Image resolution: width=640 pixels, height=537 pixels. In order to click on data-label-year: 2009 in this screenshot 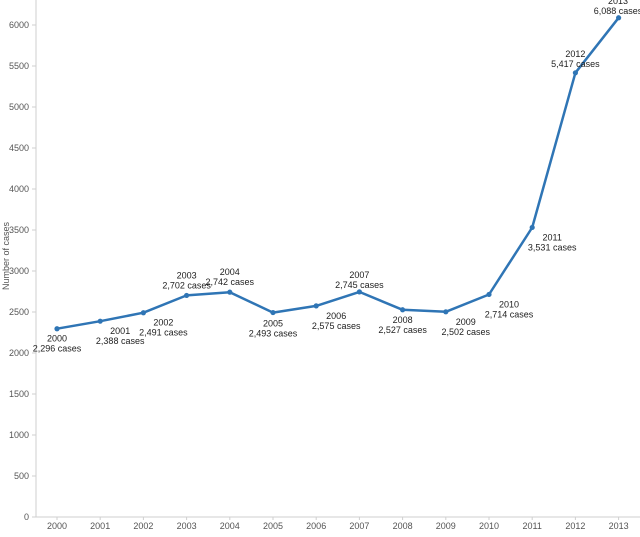, I will do `click(466, 322)`.